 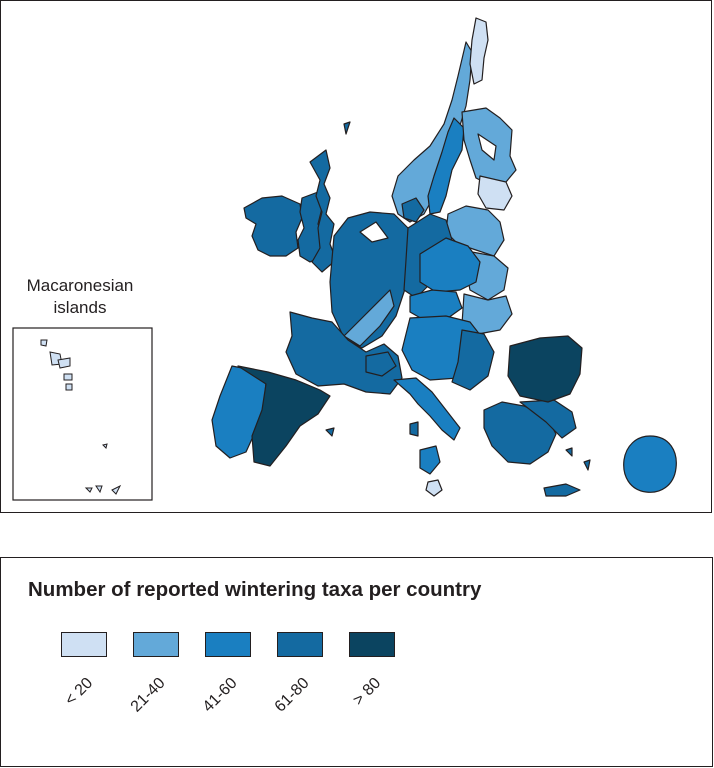 What do you see at coordinates (436, 305) in the screenshot?
I see `region-czechia` at bounding box center [436, 305].